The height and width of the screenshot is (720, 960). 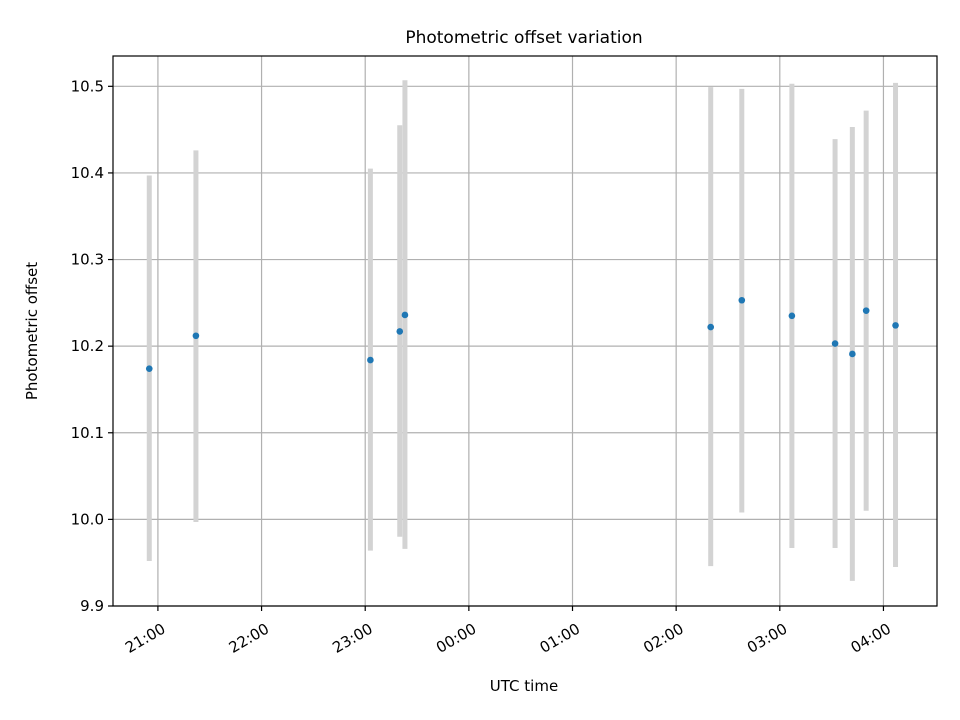 What do you see at coordinates (145, 638) in the screenshot?
I see `x-tick-label: 21:00` at bounding box center [145, 638].